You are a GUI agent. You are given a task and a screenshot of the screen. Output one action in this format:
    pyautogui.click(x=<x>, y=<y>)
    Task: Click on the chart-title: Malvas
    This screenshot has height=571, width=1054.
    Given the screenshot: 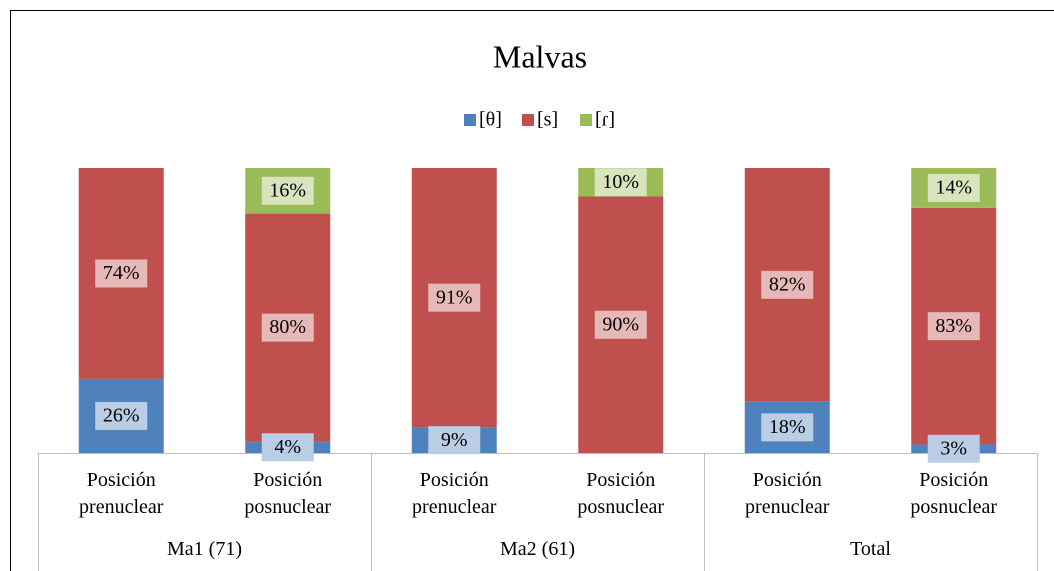 What is the action you would take?
    pyautogui.click(x=540, y=56)
    